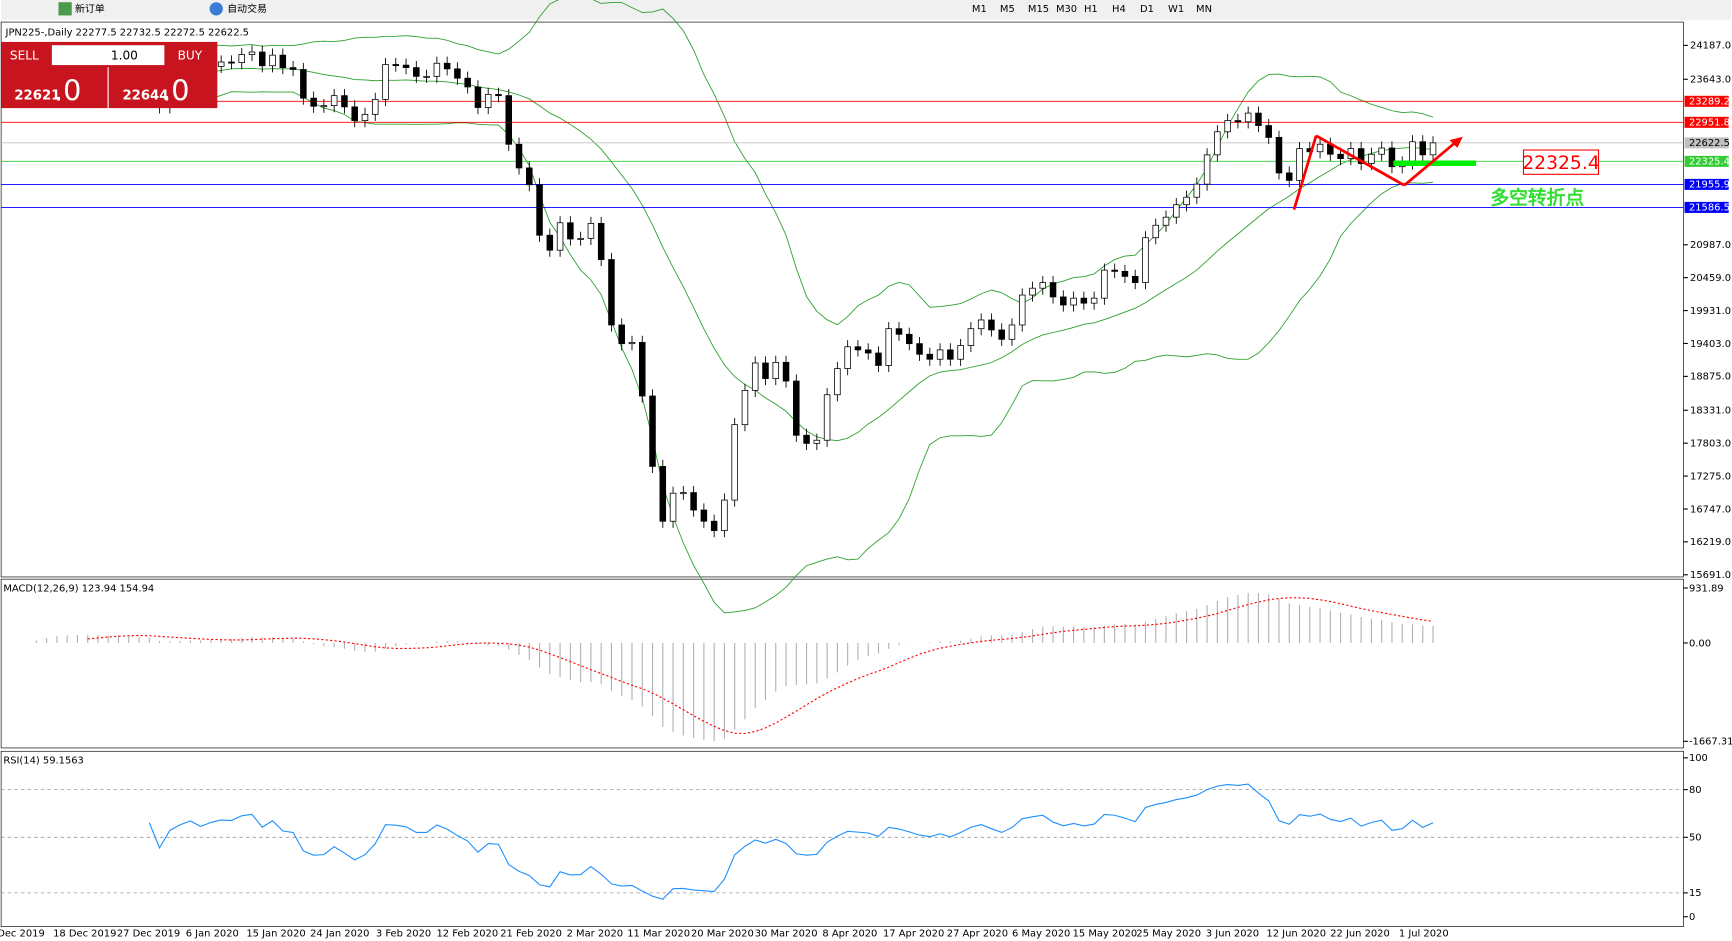 This screenshot has height=941, width=1732. Describe the element at coordinates (67, 90) in the screenshot. I see `sell-price-big: .0` at that location.